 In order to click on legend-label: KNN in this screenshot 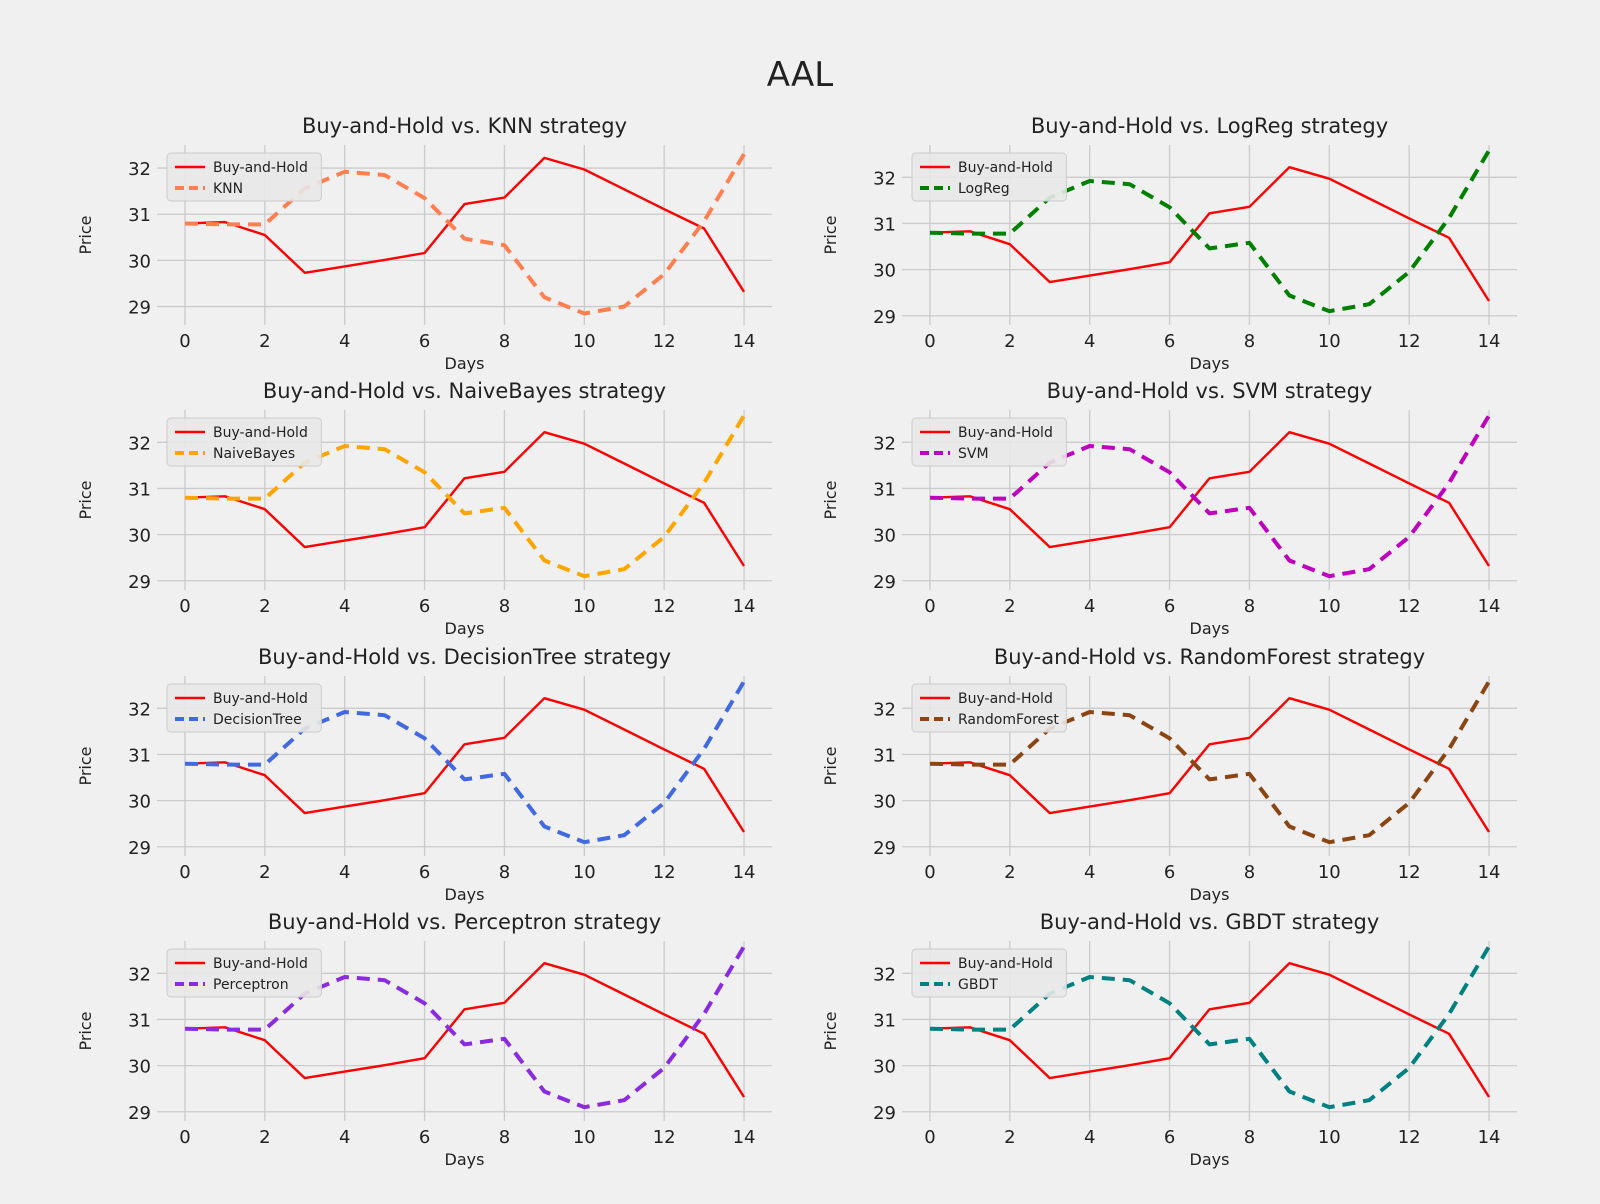, I will do `click(228, 189)`.